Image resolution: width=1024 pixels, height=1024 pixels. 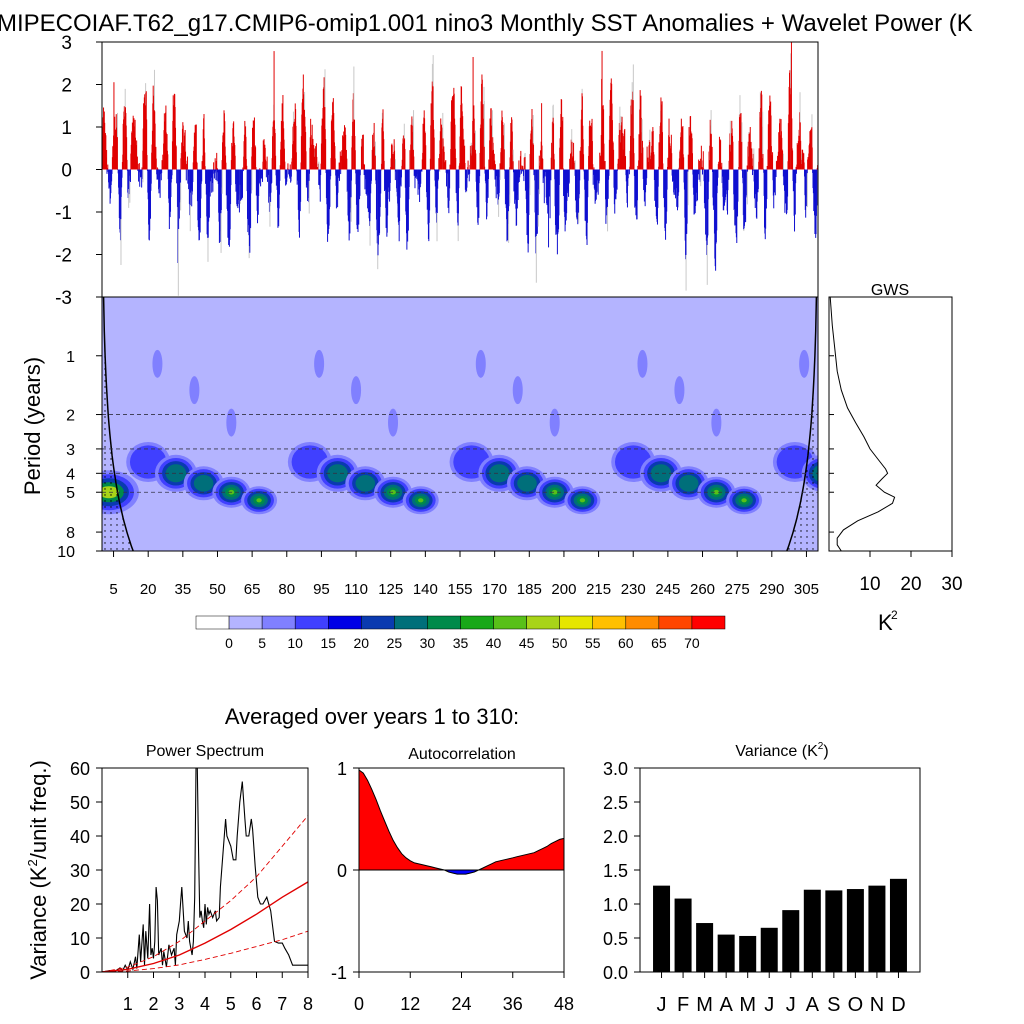 I want to click on power-spectrum-x-tick-label: 1, so click(x=128, y=1004).